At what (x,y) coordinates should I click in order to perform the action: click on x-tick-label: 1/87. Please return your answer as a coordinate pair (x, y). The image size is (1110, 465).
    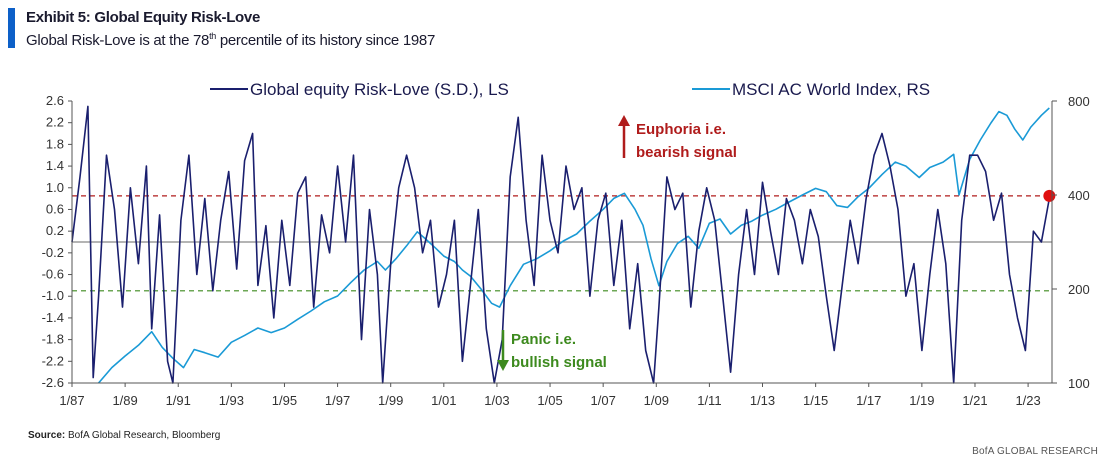
    Looking at the image, I should click on (71, 400).